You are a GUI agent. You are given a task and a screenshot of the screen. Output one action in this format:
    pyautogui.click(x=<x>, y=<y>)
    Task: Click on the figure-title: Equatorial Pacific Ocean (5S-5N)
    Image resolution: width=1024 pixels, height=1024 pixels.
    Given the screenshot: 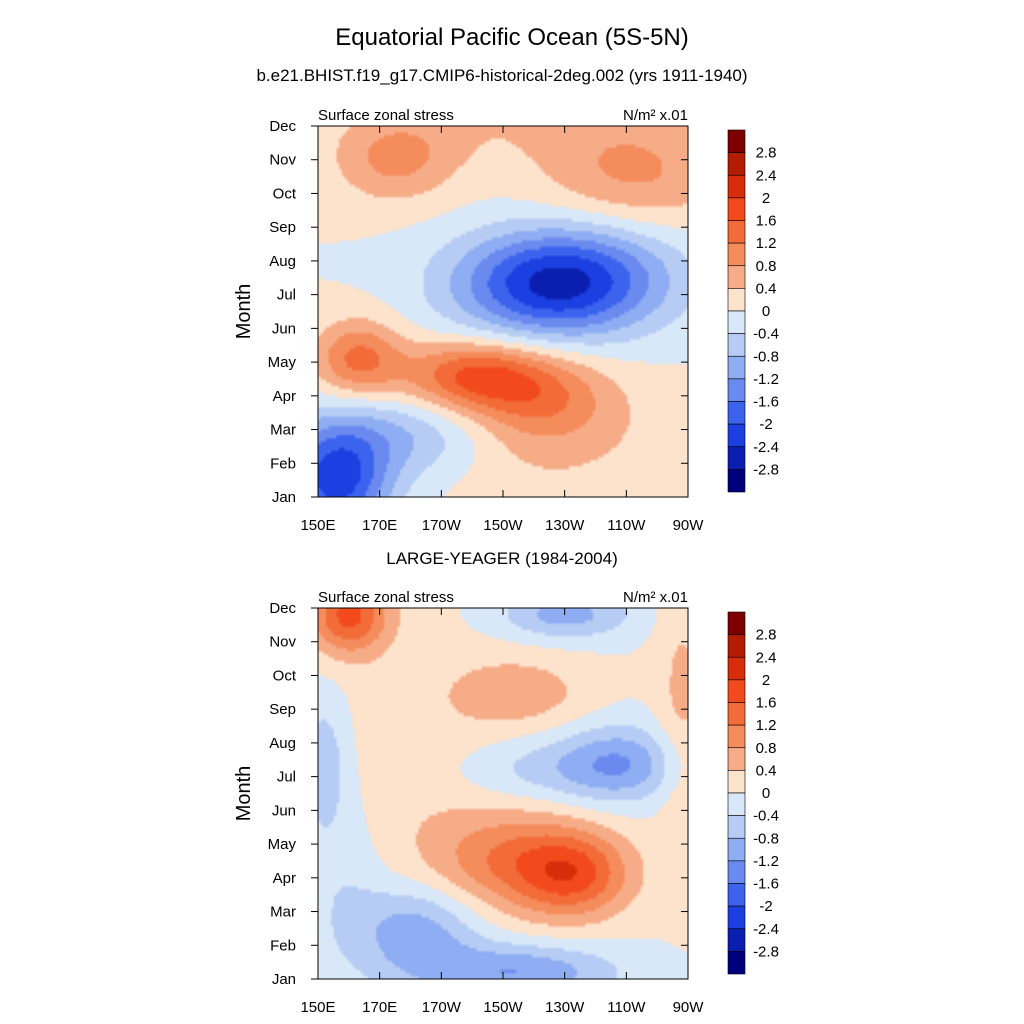 What is the action you would take?
    pyautogui.click(x=511, y=37)
    